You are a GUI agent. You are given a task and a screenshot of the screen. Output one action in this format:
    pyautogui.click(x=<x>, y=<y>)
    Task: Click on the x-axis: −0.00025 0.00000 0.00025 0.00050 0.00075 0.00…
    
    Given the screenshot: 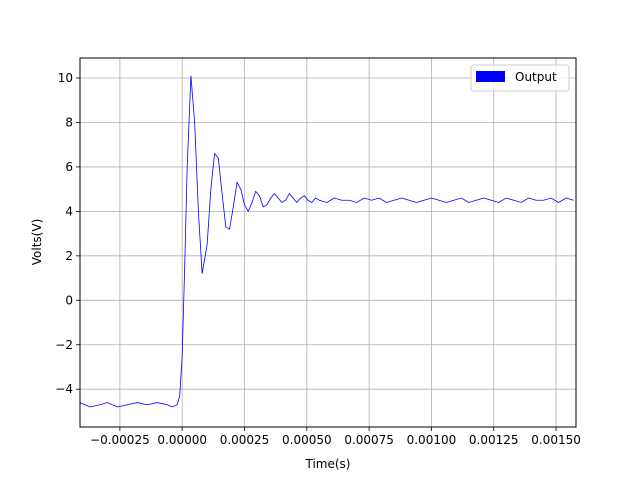 What is the action you would take?
    pyautogui.click(x=335, y=437)
    